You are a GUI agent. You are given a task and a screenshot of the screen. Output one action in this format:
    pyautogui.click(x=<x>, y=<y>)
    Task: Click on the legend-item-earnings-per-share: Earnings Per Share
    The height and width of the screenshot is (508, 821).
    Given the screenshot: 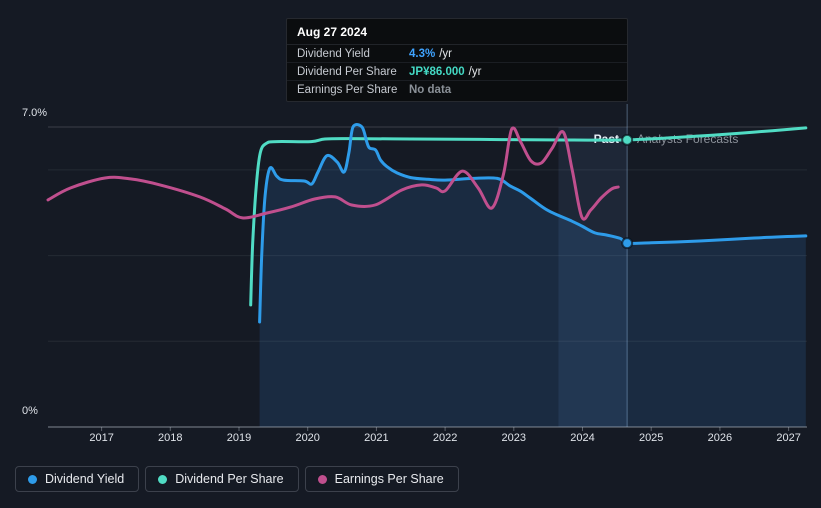 What is the action you would take?
    pyautogui.click(x=381, y=479)
    